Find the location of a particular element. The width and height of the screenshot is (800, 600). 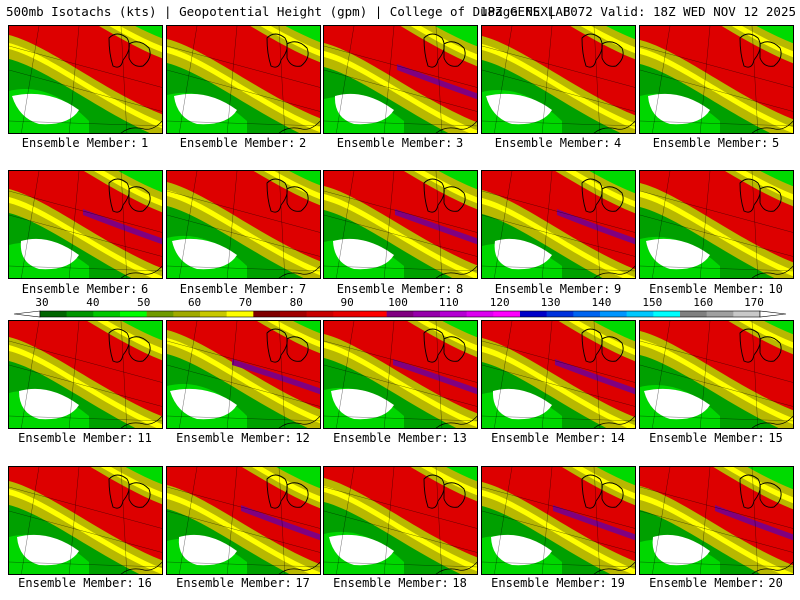

colorbar-tick-label: 60 is located at coordinates (194, 302).